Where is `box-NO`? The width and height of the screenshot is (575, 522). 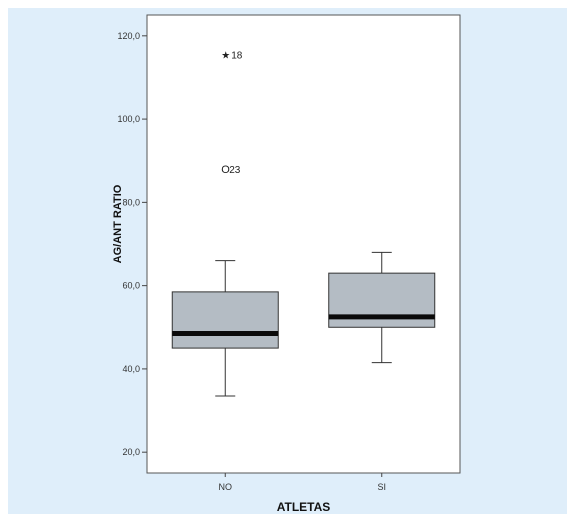
box-NO is located at coordinates (225, 320).